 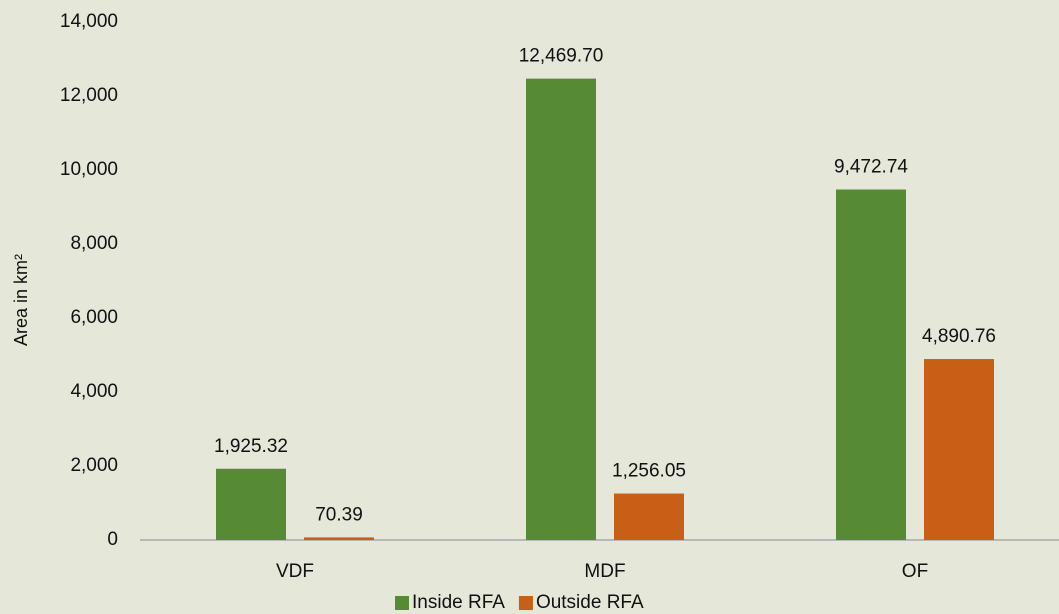 I want to click on y-tick-label: 10,000, so click(x=89, y=169).